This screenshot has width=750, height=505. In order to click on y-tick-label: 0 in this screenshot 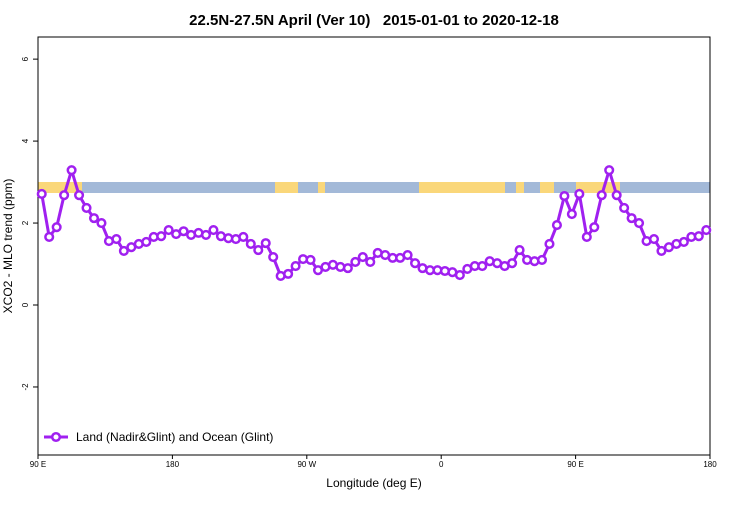, I will do `click(25, 304)`.